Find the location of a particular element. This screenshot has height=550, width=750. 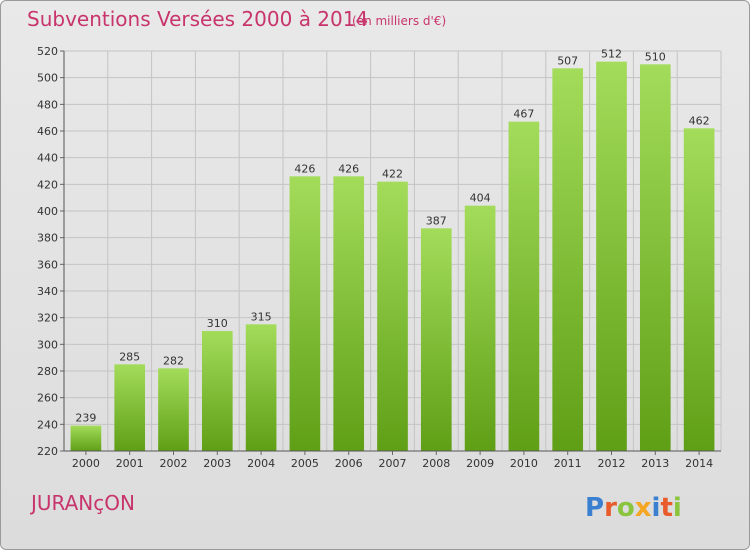

bar-2005 is located at coordinates (305, 314).